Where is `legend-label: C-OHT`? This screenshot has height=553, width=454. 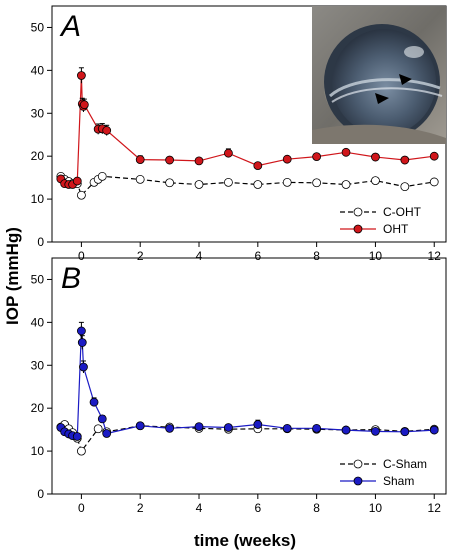
legend-label: C-OHT is located at coordinates (402, 212).